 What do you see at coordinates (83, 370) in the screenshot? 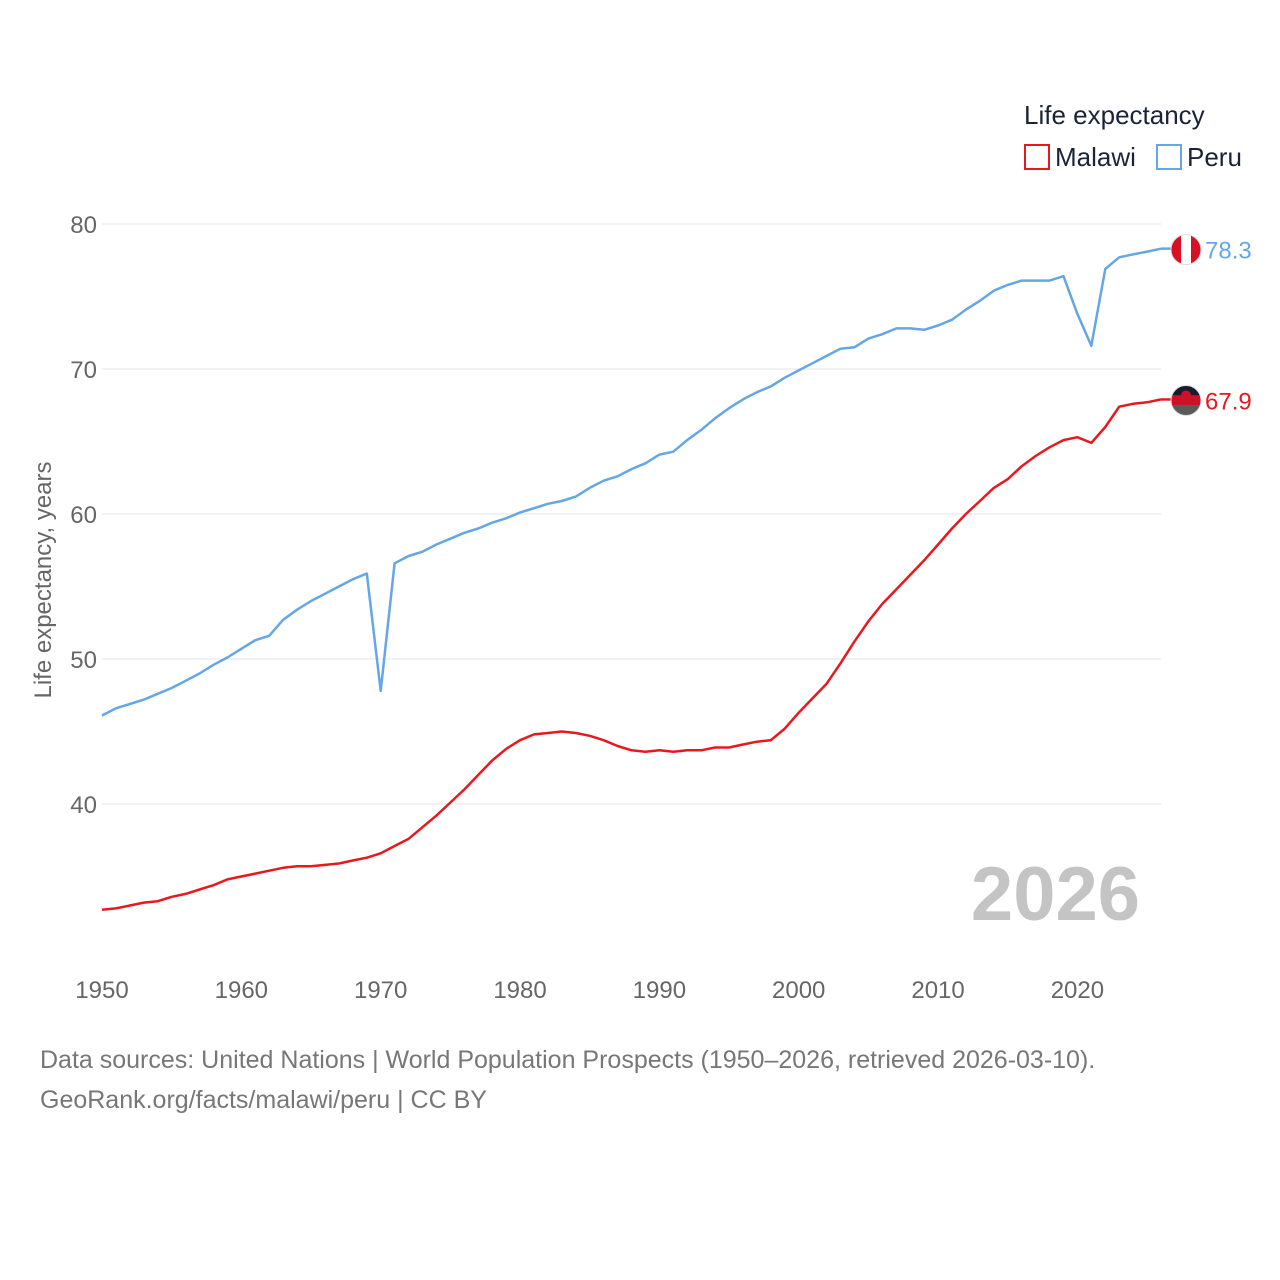
I see `y-tick-label: 70` at bounding box center [83, 370].